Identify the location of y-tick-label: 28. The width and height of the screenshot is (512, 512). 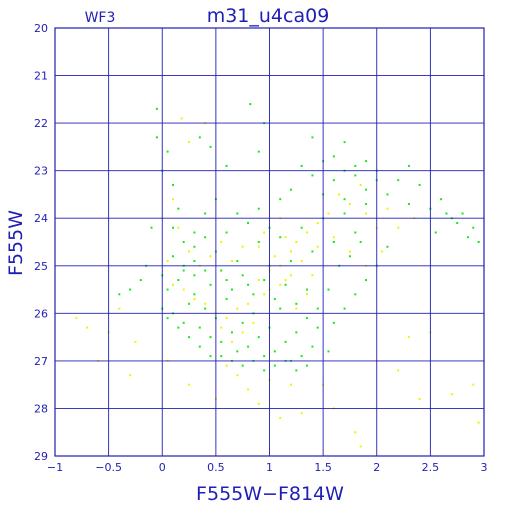
(41, 408).